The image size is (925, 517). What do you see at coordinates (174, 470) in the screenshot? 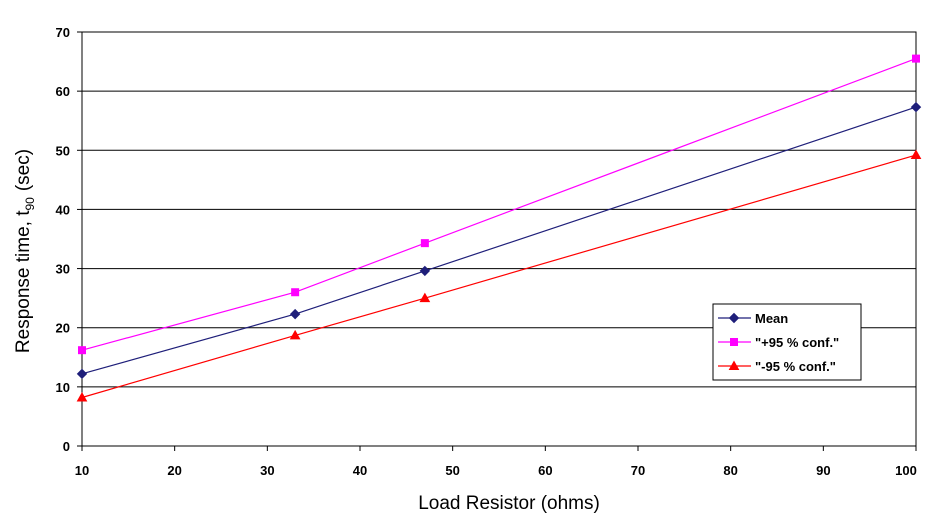
I see `x-tick-label: 20` at bounding box center [174, 470].